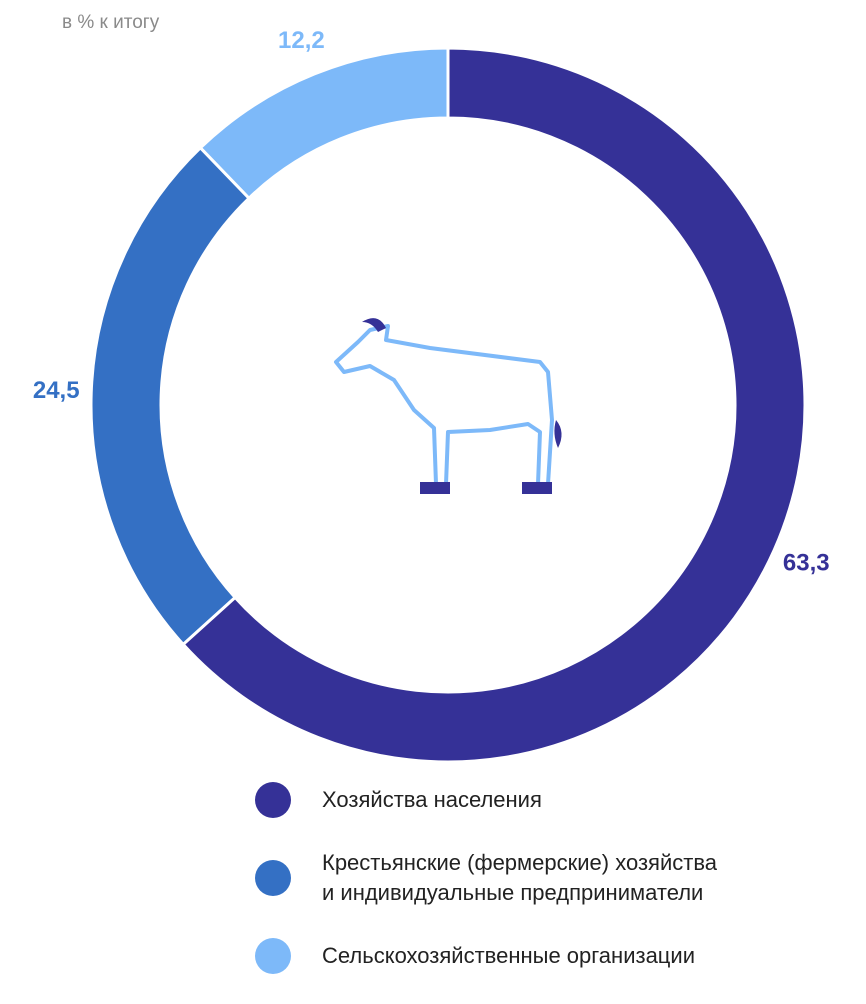  What do you see at coordinates (558, 434) in the screenshot?
I see `cow-tail` at bounding box center [558, 434].